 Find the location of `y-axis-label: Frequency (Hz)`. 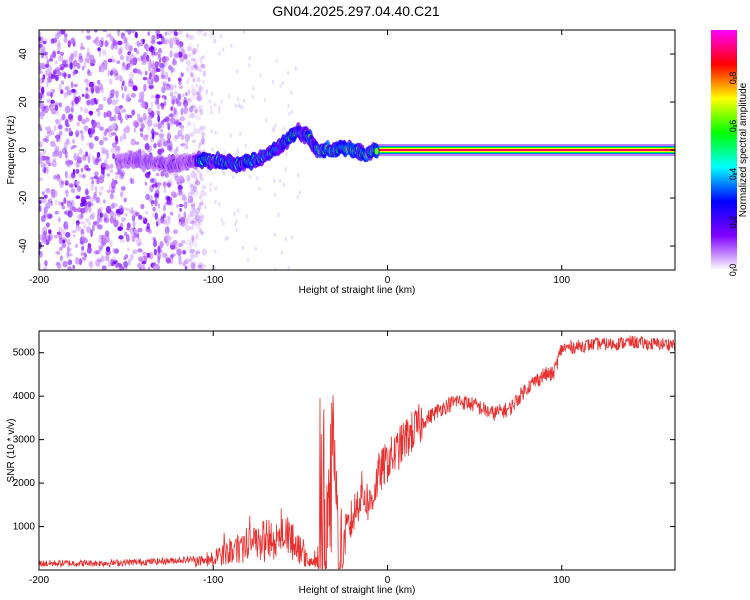

y-axis-label: Frequency (Hz) is located at coordinates (11, 150).